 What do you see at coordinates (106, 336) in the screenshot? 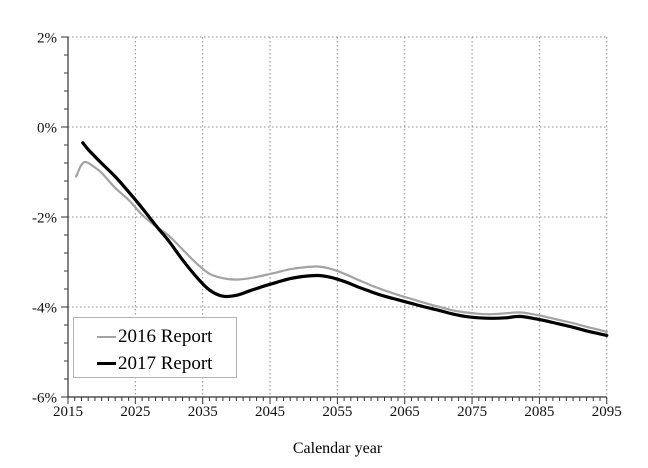
I see `legend-line-sample-2016` at bounding box center [106, 336].